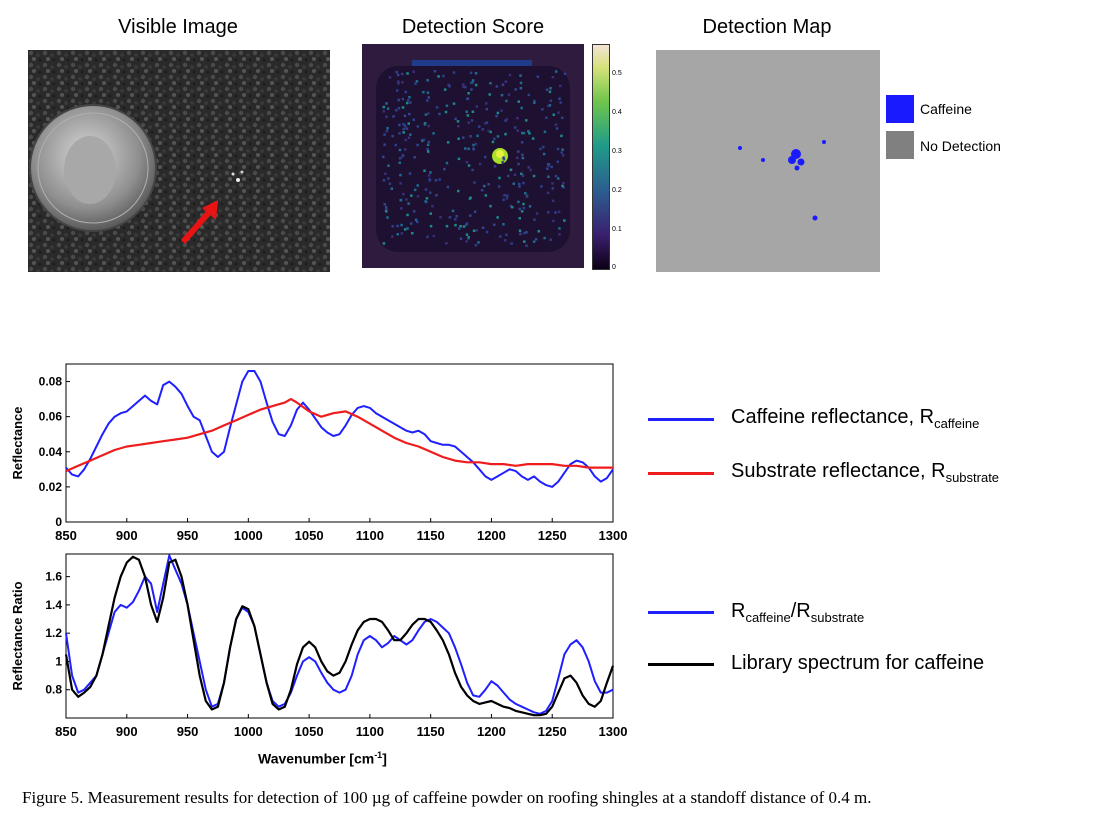 The height and width of the screenshot is (822, 1116). What do you see at coordinates (339, 443) in the screenshot?
I see `reflectance-plot-frame` at bounding box center [339, 443].